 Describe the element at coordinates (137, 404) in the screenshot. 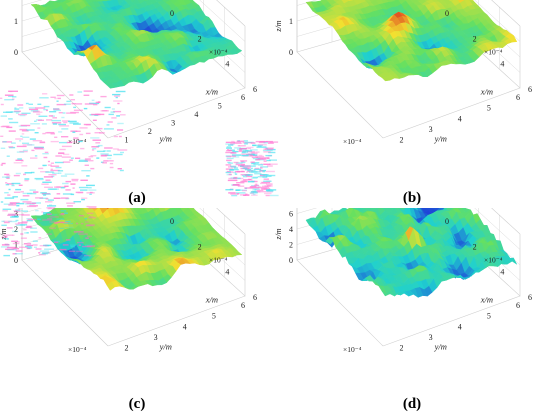

I see `caption-c: (c)` at that location.